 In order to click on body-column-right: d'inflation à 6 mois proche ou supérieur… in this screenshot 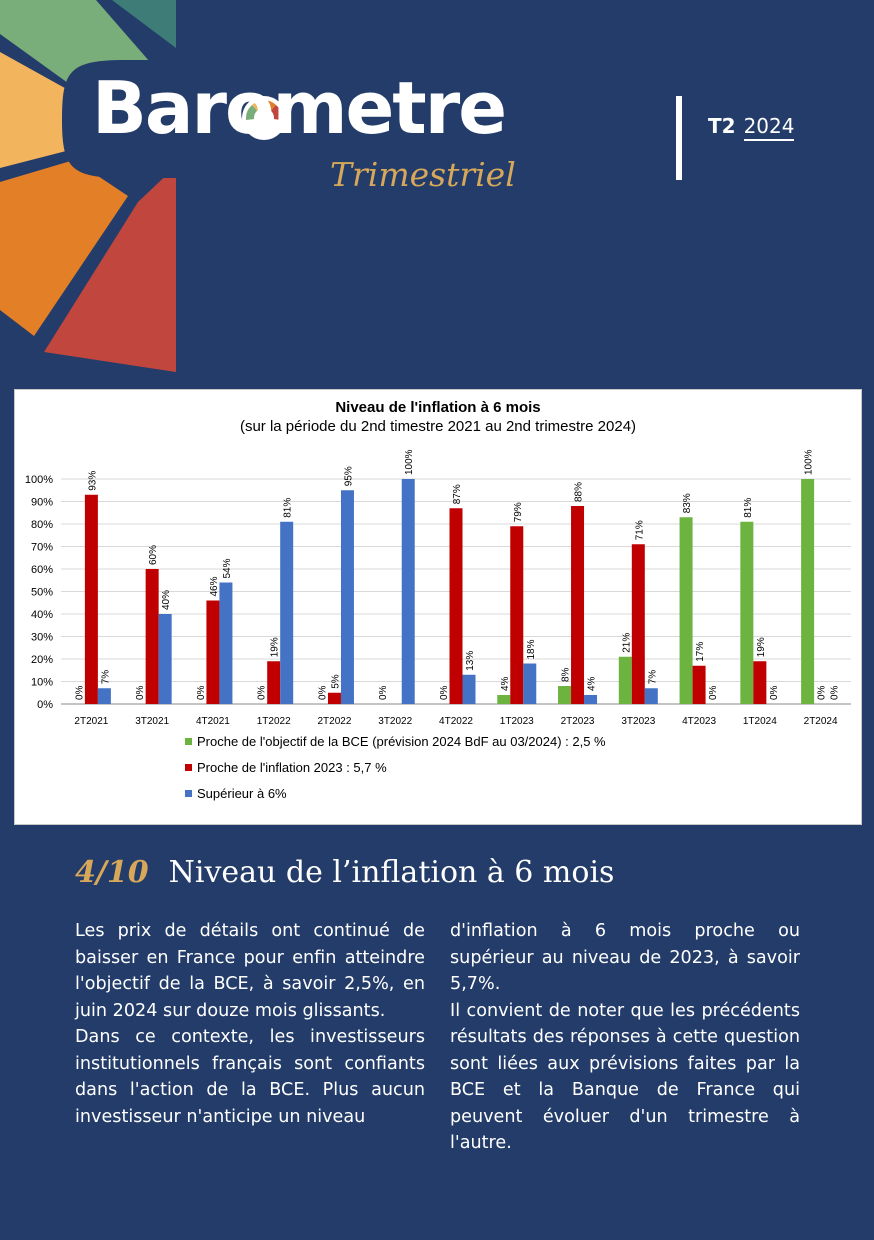, I will do `click(625, 1037)`.